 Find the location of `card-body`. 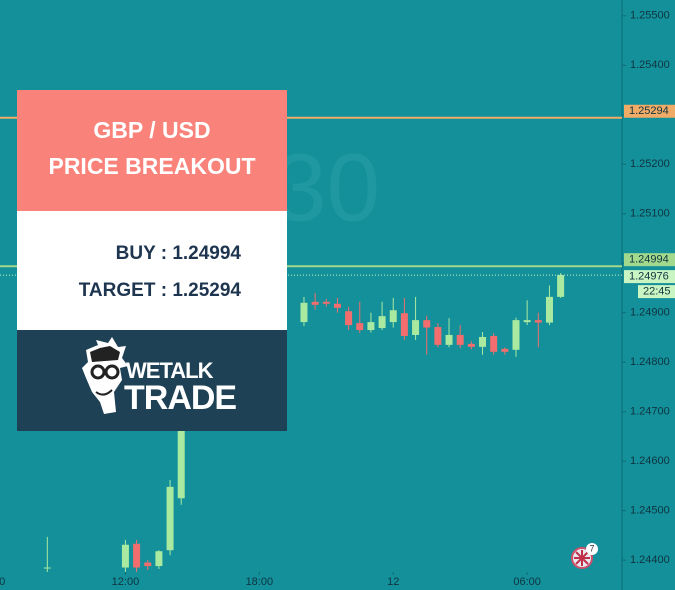

card-body is located at coordinates (152, 270).